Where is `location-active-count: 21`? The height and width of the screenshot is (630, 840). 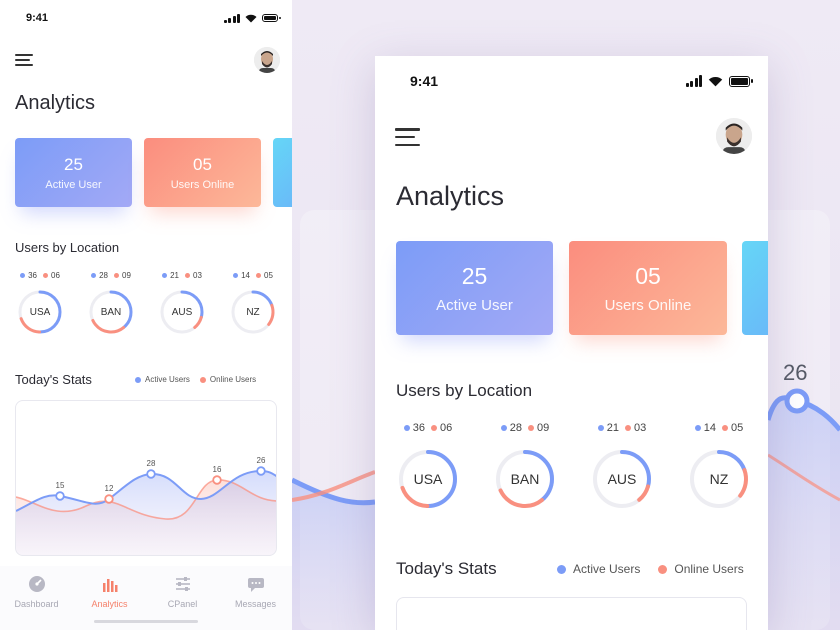 location-active-count: 21 is located at coordinates (170, 275).